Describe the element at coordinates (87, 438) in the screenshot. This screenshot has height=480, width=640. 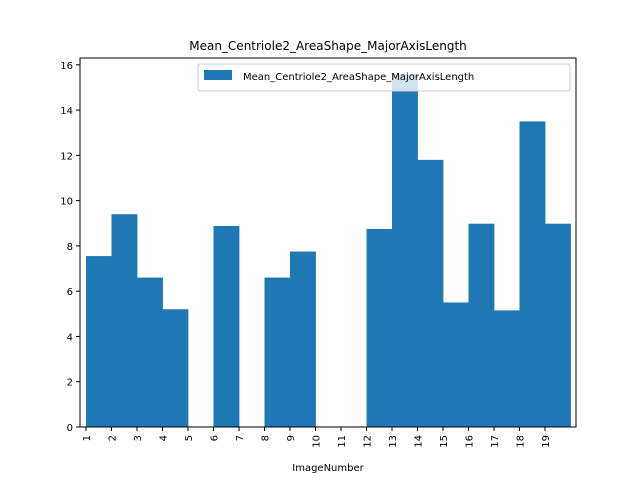
I see `x-tick-label: 1` at that location.